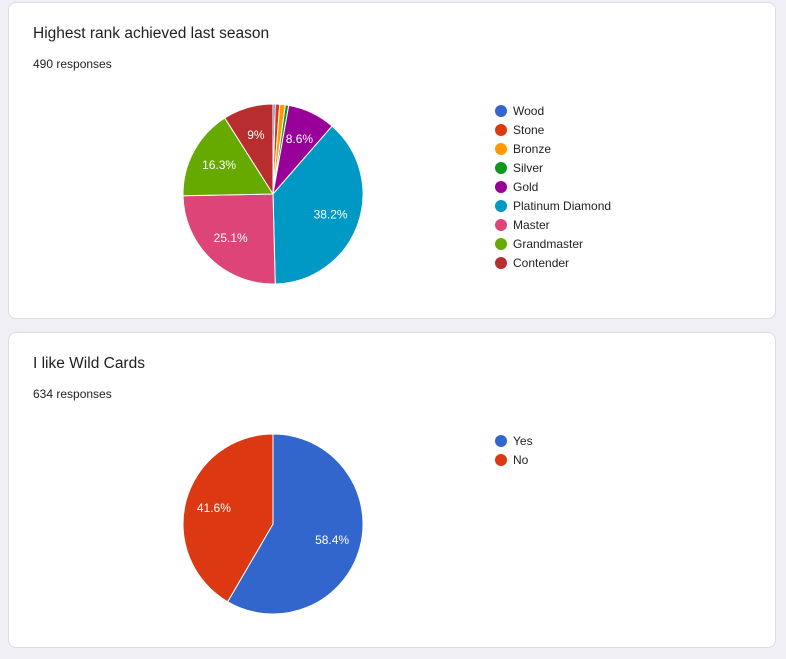  I want to click on legend-item-contender: Contender, so click(553, 262).